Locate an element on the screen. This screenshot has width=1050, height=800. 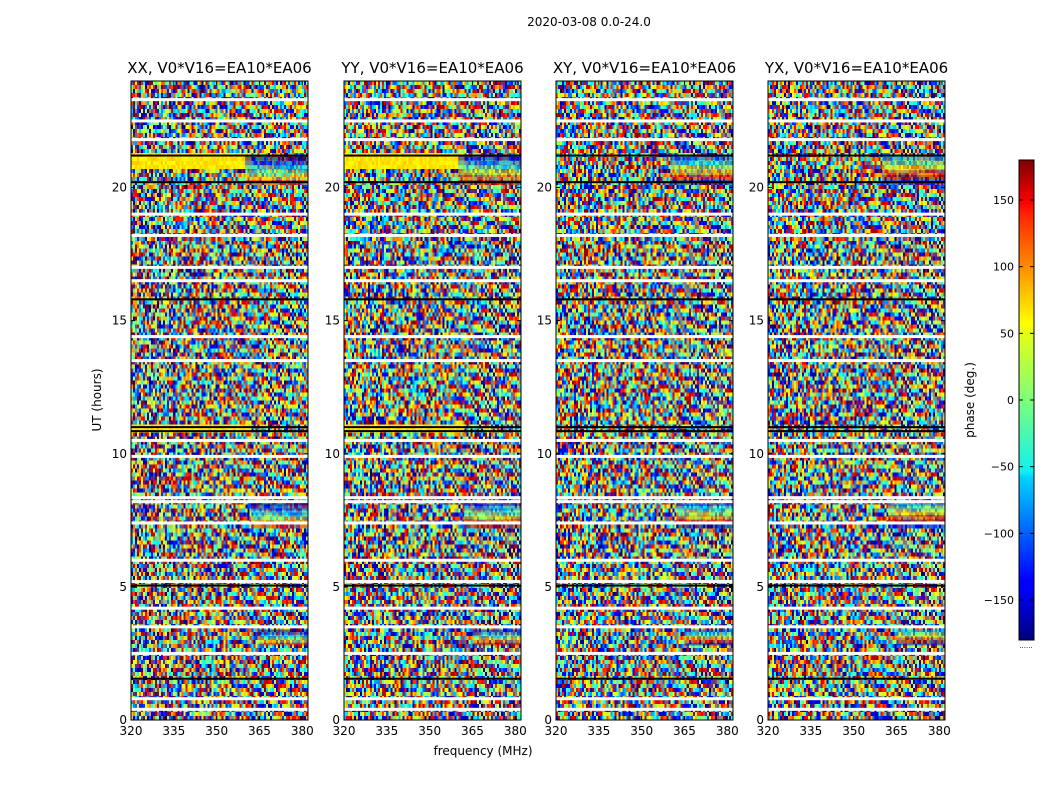
x-tick-label: 335 is located at coordinates (386, 731).